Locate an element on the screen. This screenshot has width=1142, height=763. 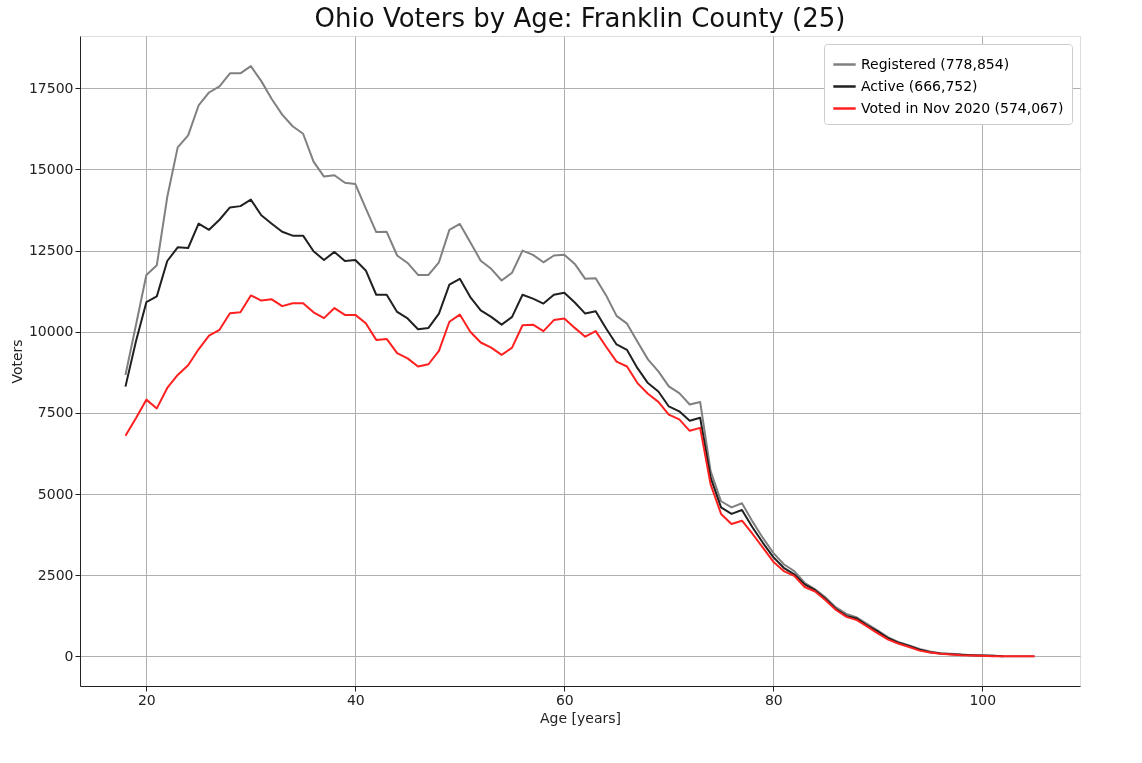
y-tick-label: 2500 is located at coordinates (55, 574).